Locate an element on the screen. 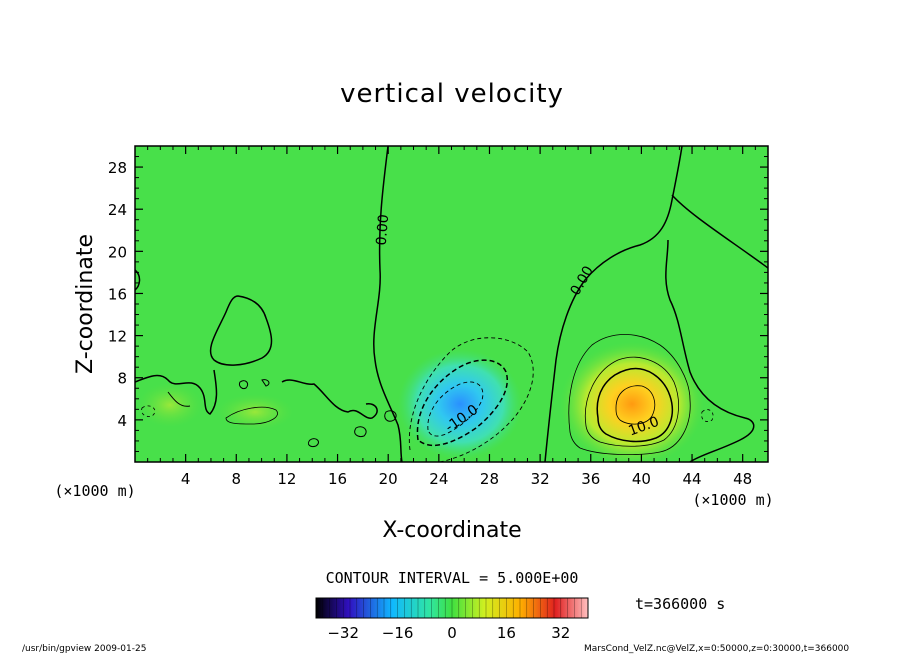 The image size is (904, 654). x-axis-label: X-coordinate is located at coordinates (451, 530).